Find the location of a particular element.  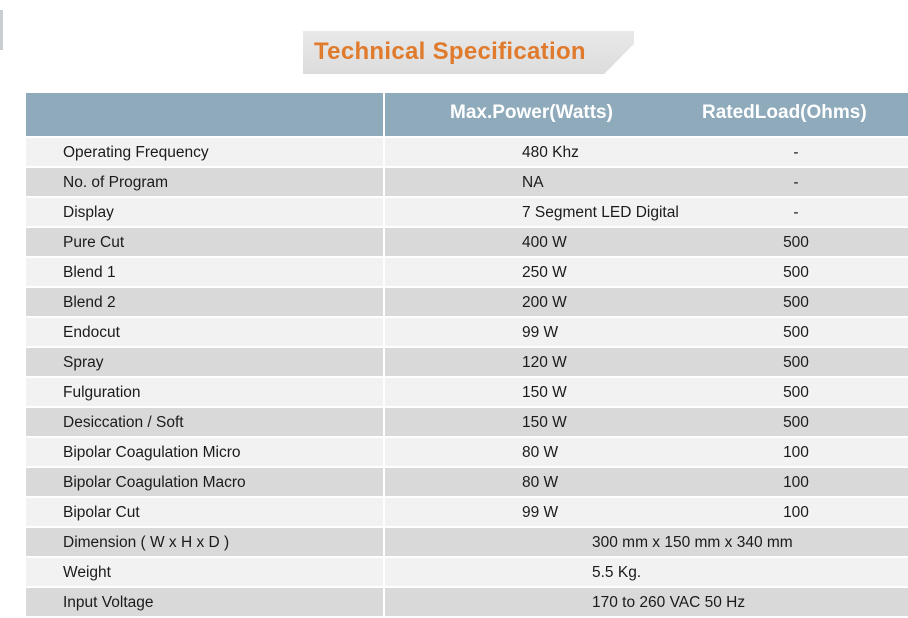

row-label: Bipolar Coagulation Macro is located at coordinates (154, 482).